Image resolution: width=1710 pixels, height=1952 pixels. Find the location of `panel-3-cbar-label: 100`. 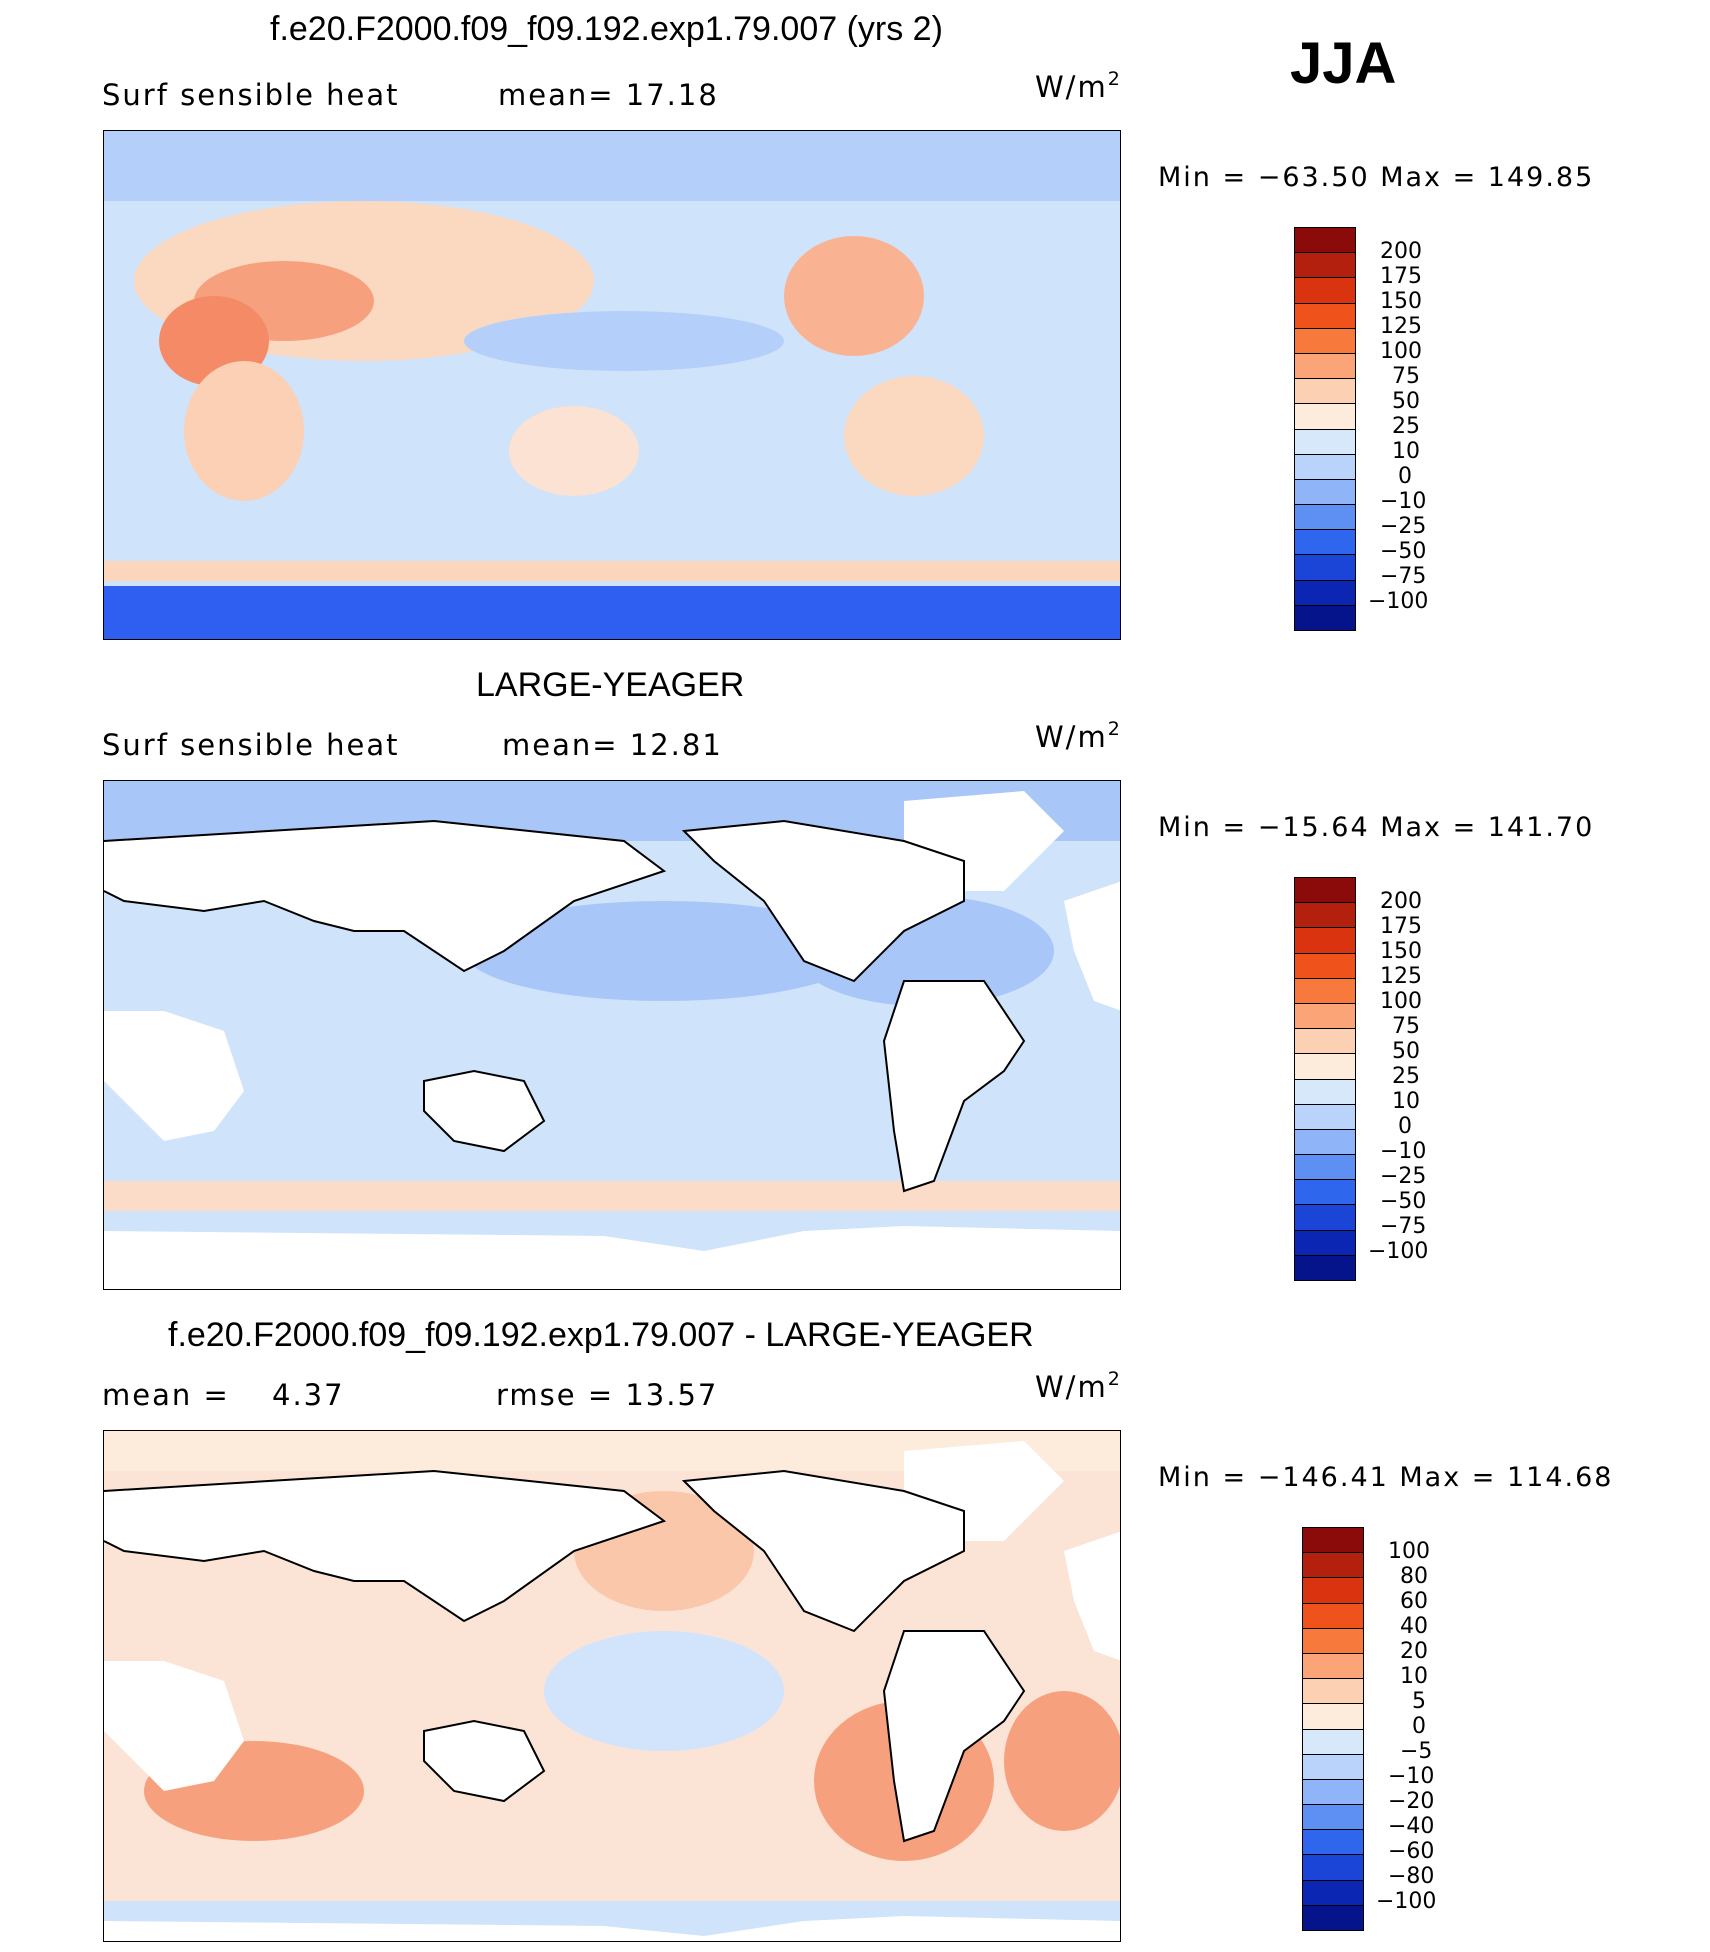

panel-3-cbar-label: 100 is located at coordinates (1409, 1551).